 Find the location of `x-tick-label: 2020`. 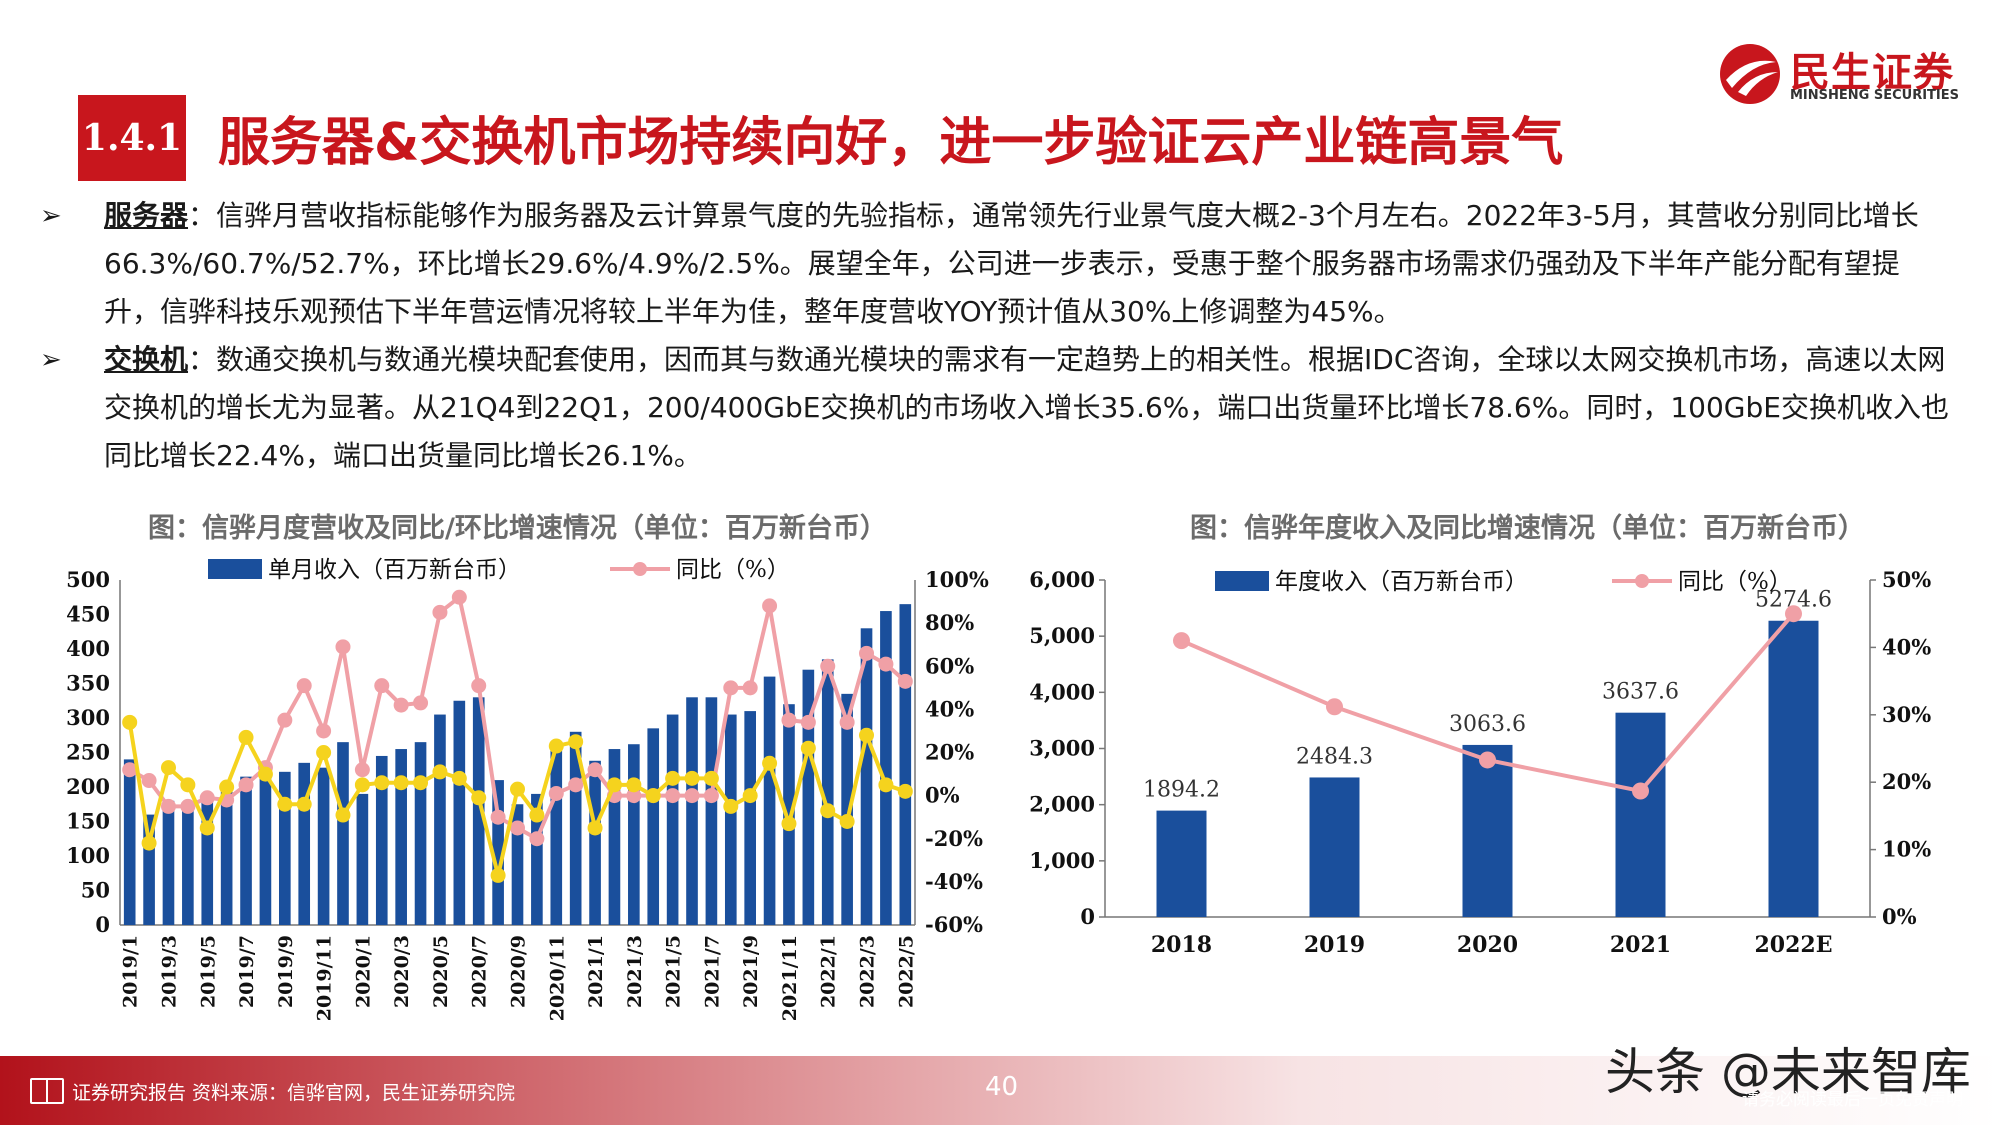

x-tick-label: 2020 is located at coordinates (1487, 945).